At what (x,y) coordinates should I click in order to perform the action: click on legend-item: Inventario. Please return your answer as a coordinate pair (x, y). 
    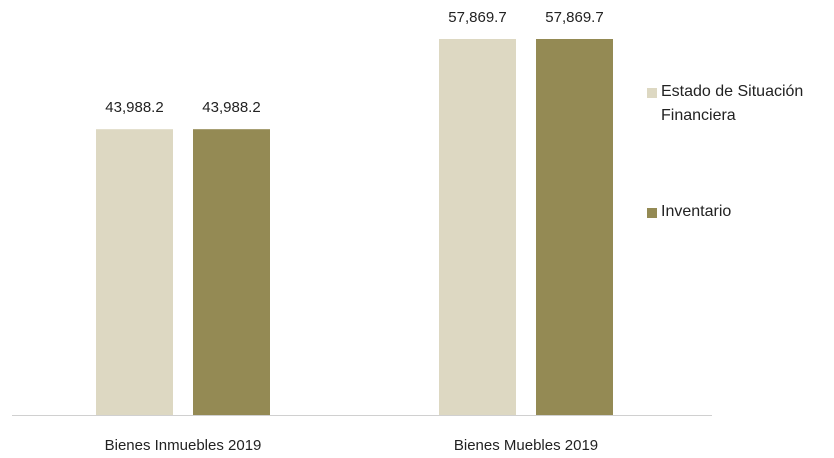
    Looking at the image, I should click on (739, 212).